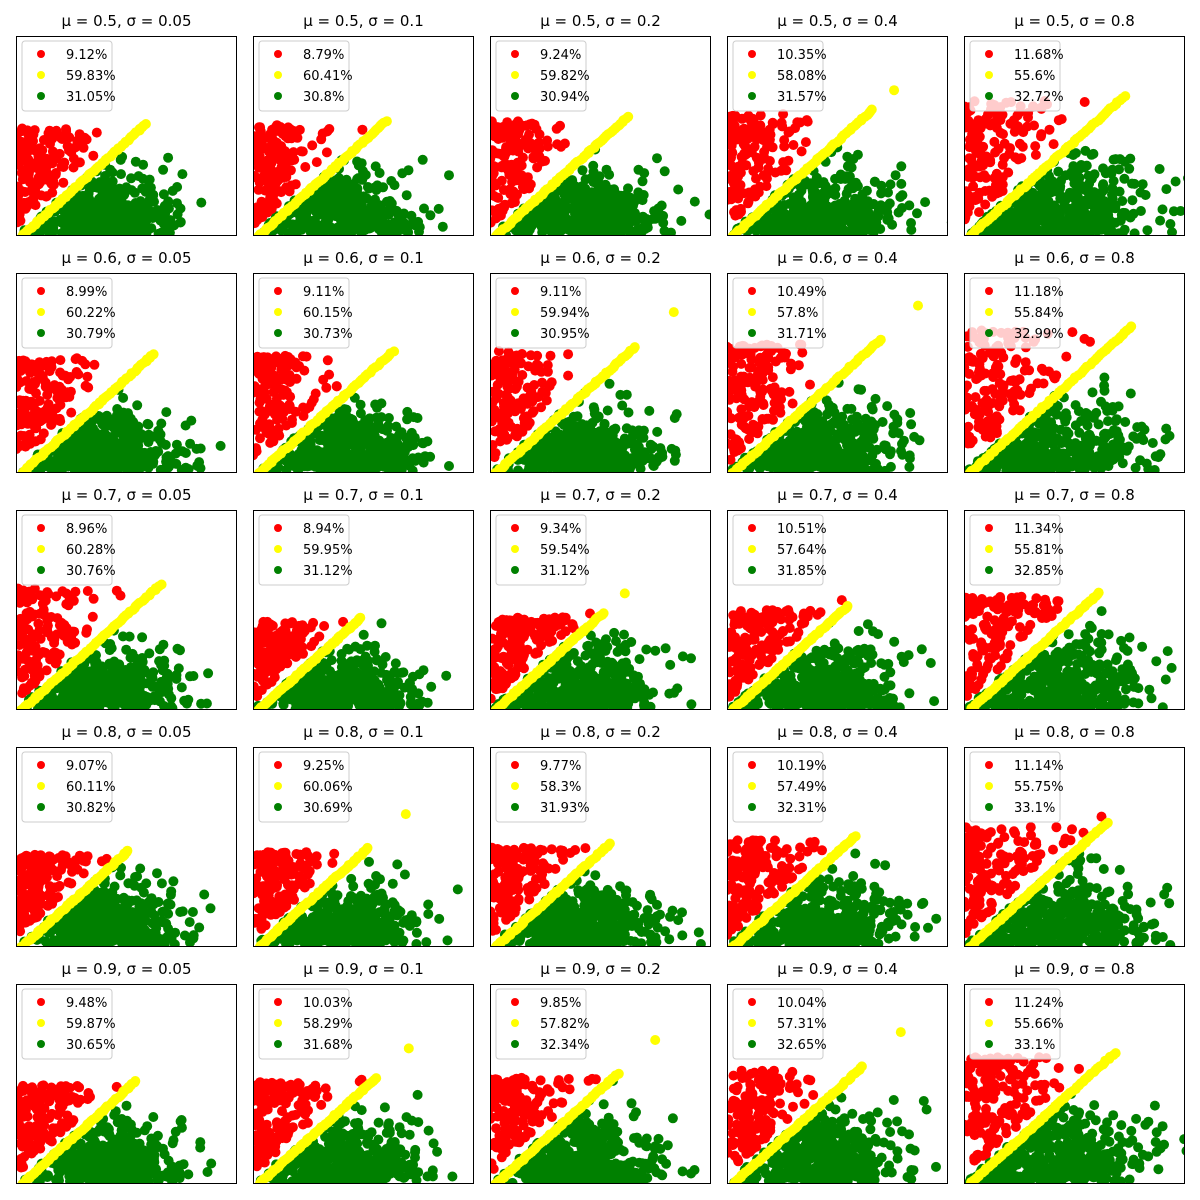  What do you see at coordinates (600, 124) in the screenshot?
I see `subplot-panel: μ = 0.5, σ = 0.2 9.24% 59.82% 30.94%` at bounding box center [600, 124].